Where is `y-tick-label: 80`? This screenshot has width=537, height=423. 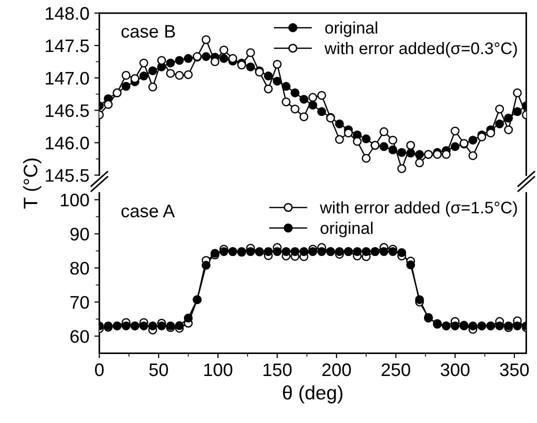 y-tick-label: 80 is located at coordinates (79, 268).